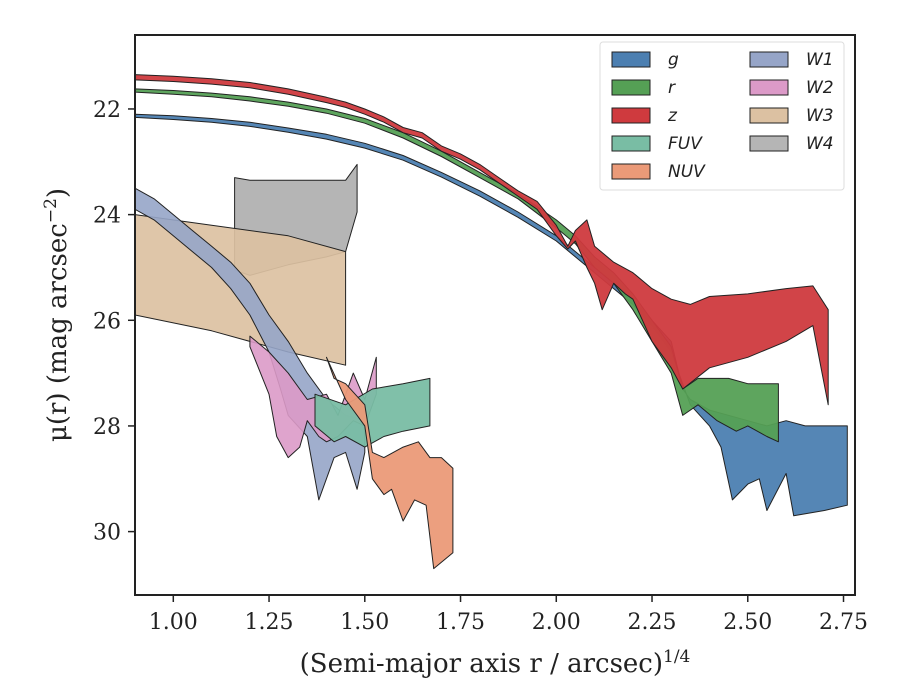 Image resolution: width=900 pixels, height=700 pixels. What do you see at coordinates (769, 115) in the screenshot?
I see `legend-swatch-w3` at bounding box center [769, 115].